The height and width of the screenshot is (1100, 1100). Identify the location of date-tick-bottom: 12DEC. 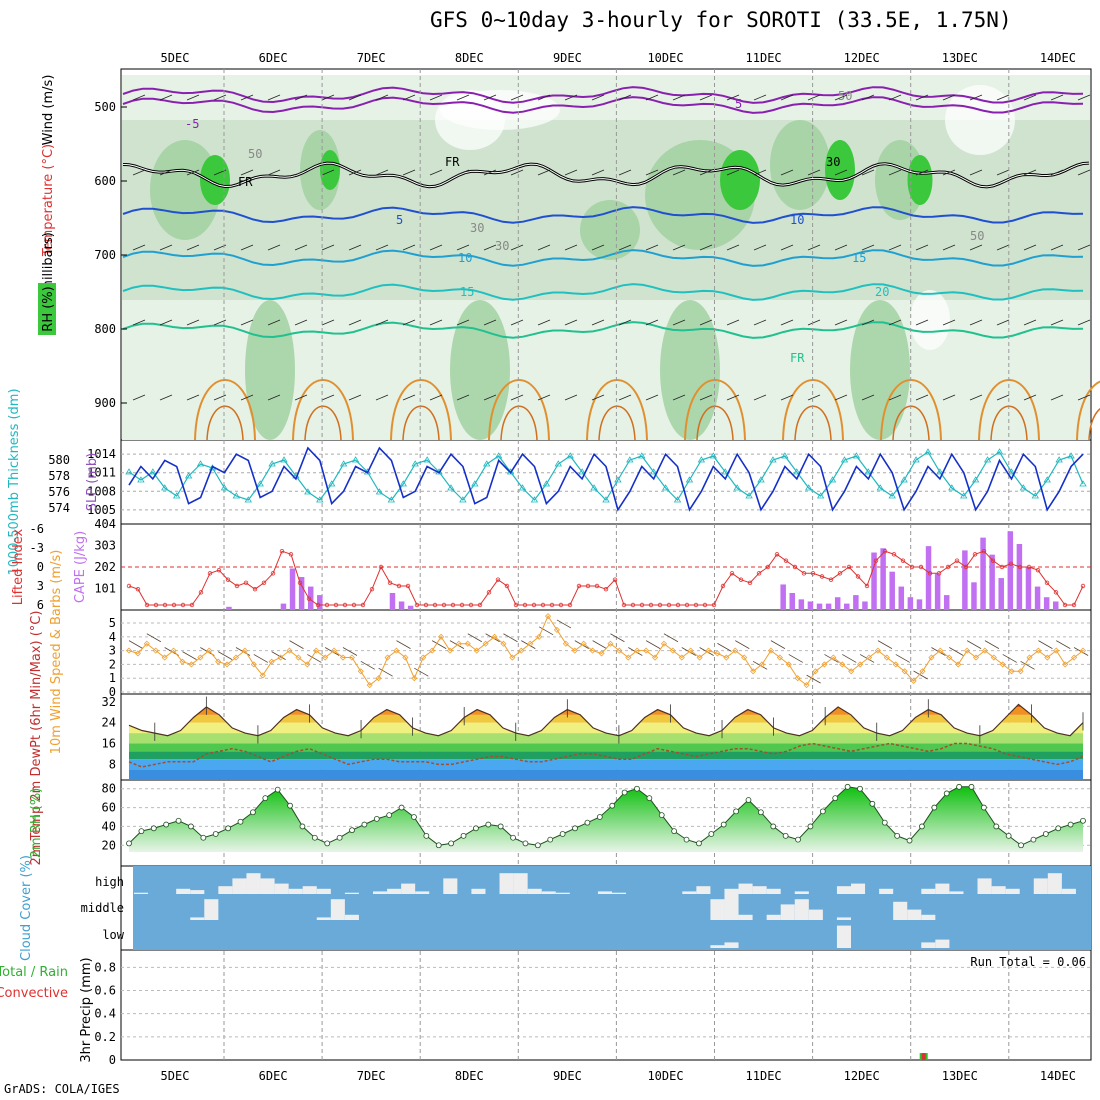
(862, 1076).